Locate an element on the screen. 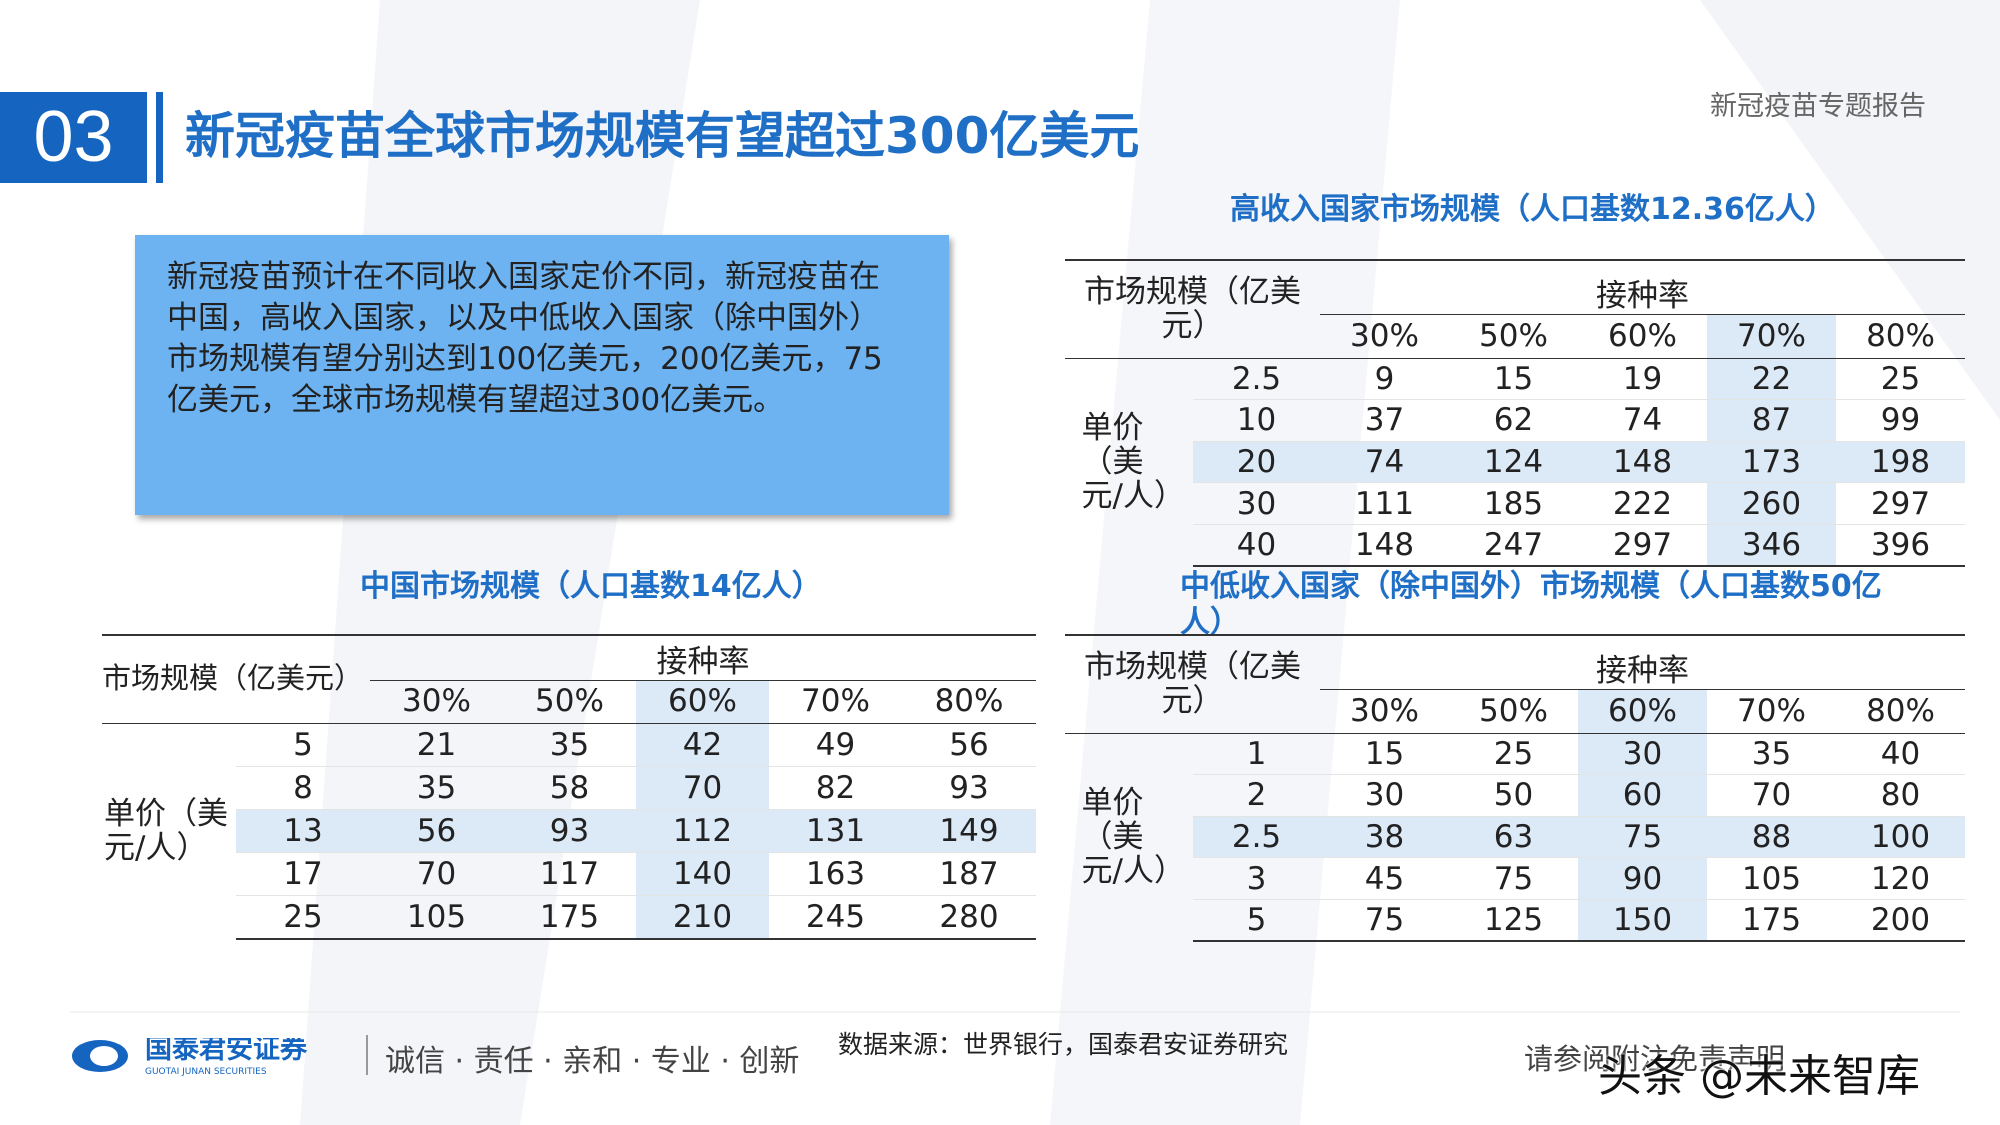 The width and height of the screenshot is (2000, 1125). section-number: 03 is located at coordinates (73, 137).